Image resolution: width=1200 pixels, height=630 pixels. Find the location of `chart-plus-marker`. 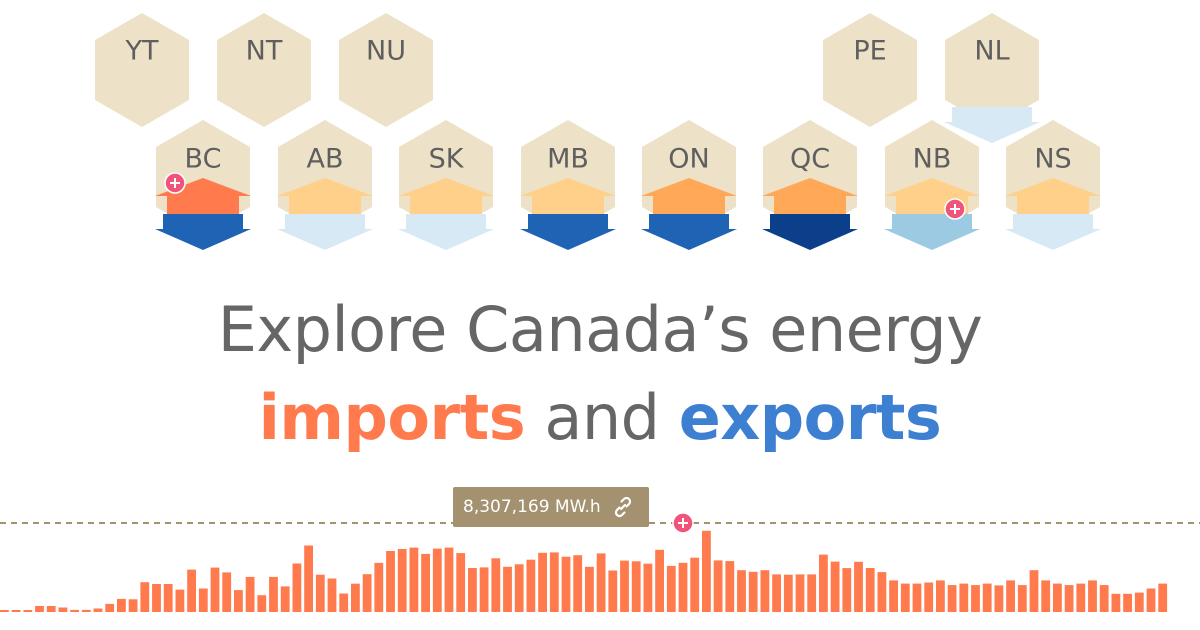

chart-plus-marker is located at coordinates (683, 523).